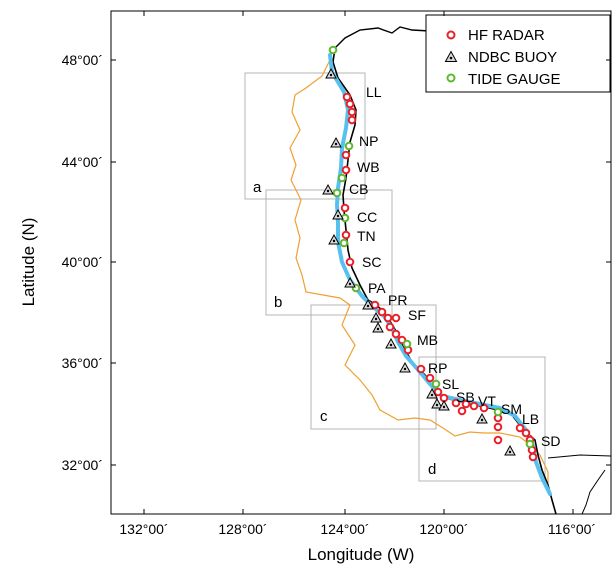 The width and height of the screenshot is (614, 577). What do you see at coordinates (82, 60) in the screenshot?
I see `y-tick-label: 48°00´` at bounding box center [82, 60].